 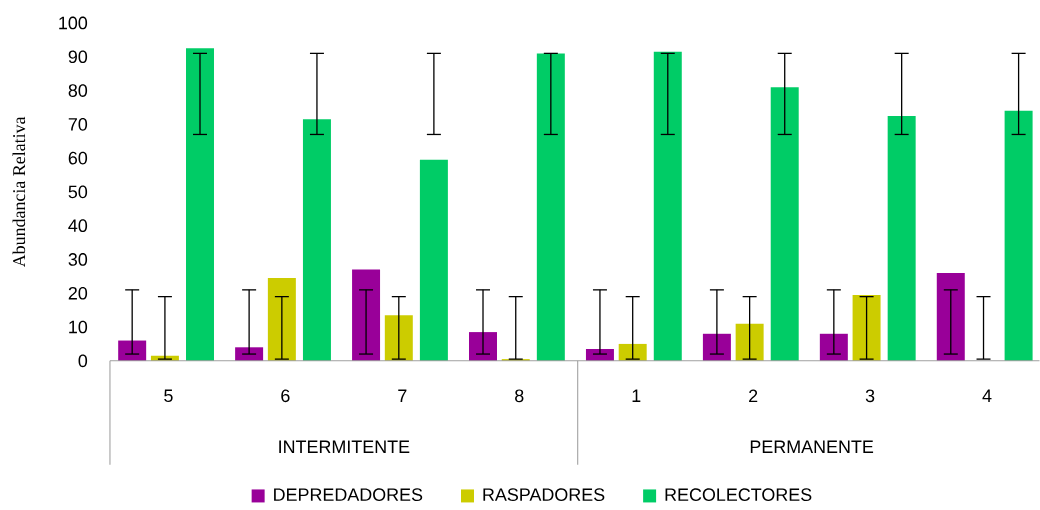 What do you see at coordinates (870, 396) in the screenshot?
I see `x-tick-label: 3` at bounding box center [870, 396].